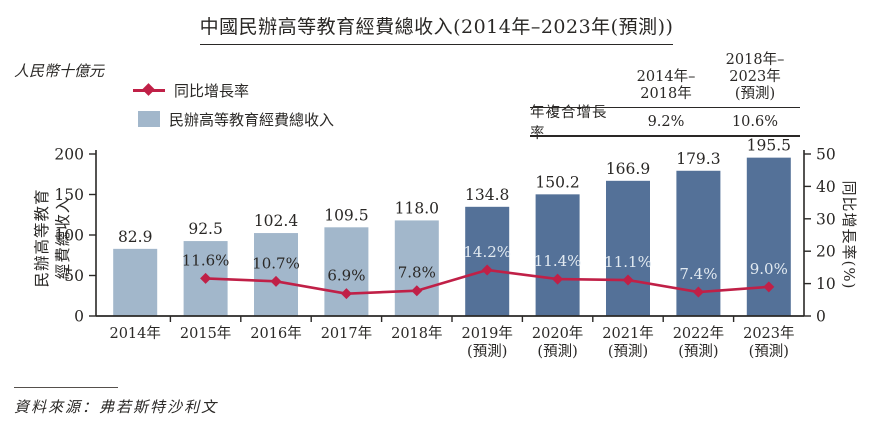  Describe the element at coordinates (826, 155) in the screenshot. I see `right-tick-label: 50` at that location.